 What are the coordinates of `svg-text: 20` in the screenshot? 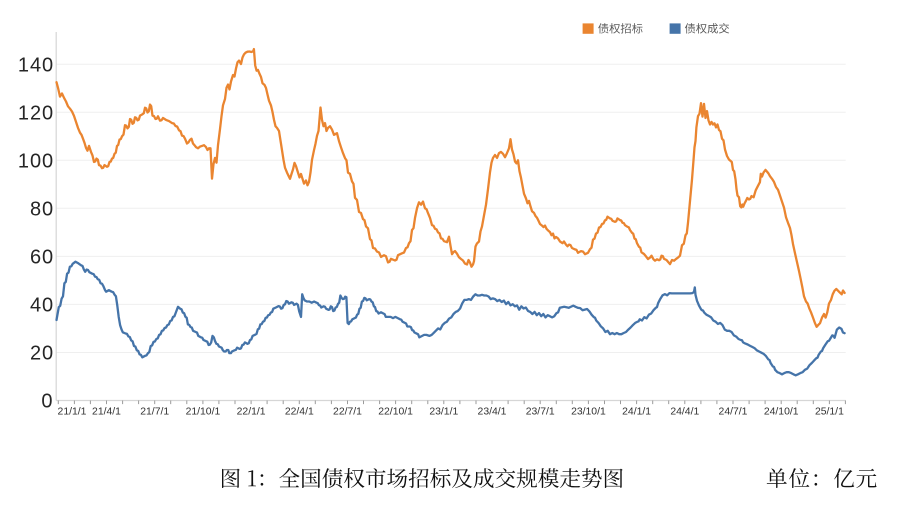 It's located at (42, 354).